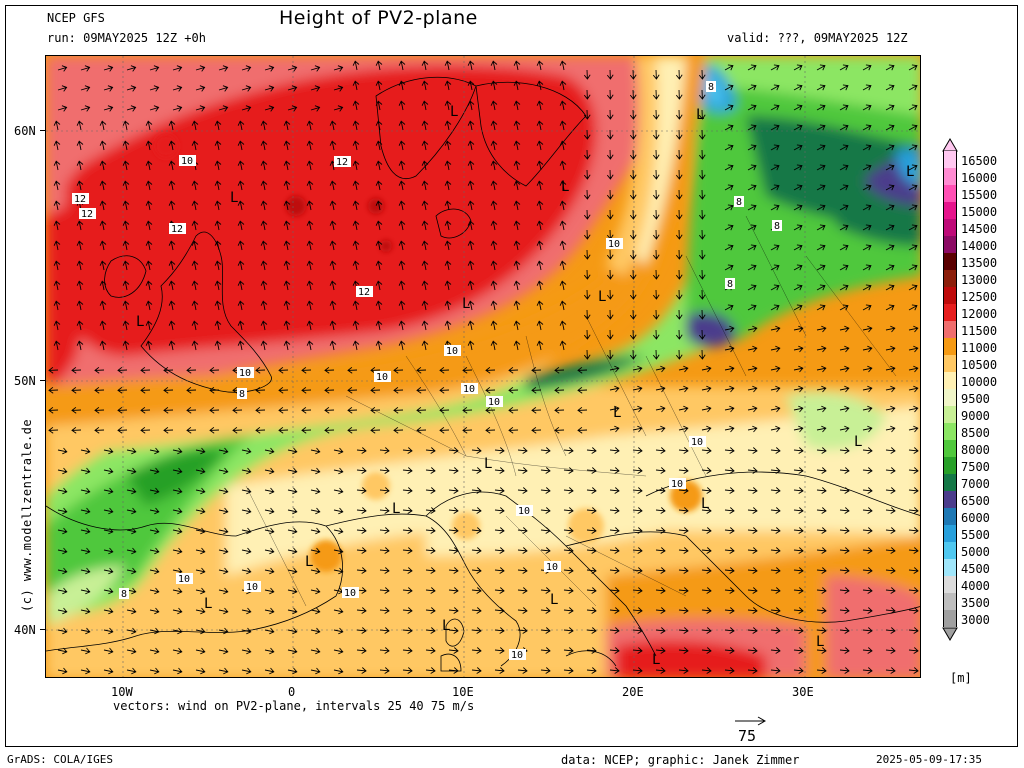  What do you see at coordinates (961, 678) in the screenshot?
I see `legend-unit: [m]` at bounding box center [961, 678].